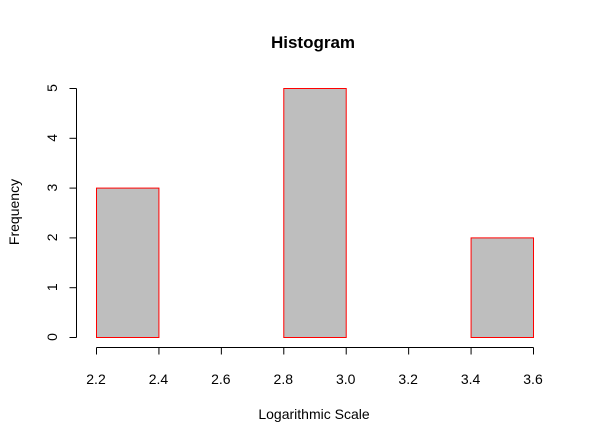 This screenshot has height=444, width=591. I want to click on x-tick-label: 2.6, so click(221, 379).